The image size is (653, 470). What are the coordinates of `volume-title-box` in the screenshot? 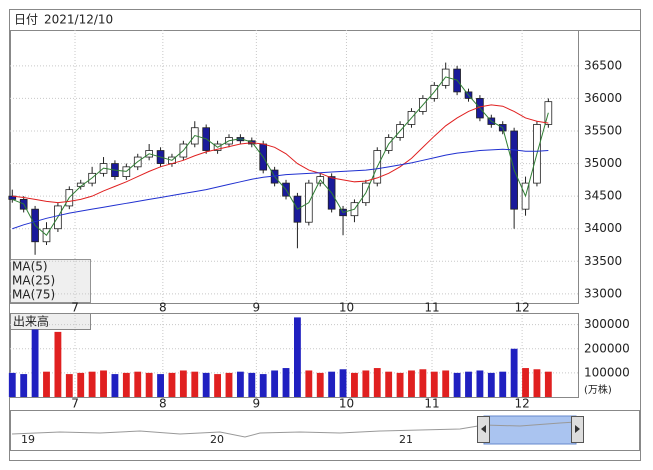 It's located at (50, 321).